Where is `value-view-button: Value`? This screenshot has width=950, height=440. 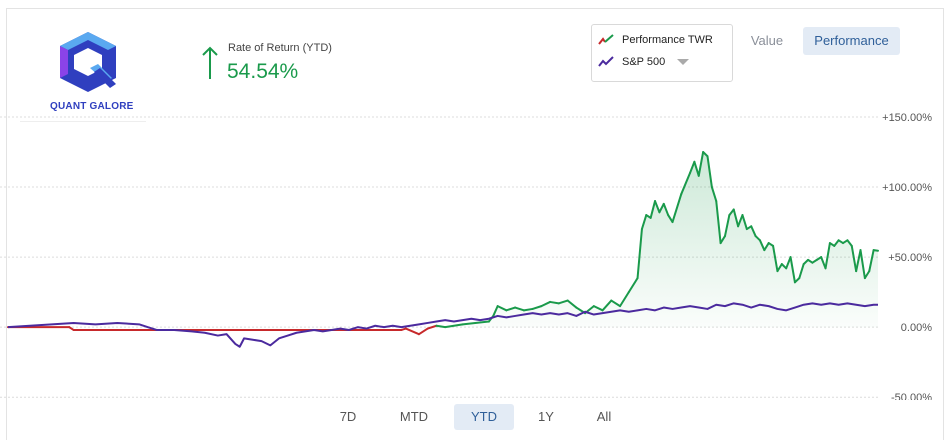
value-view-button: Value is located at coordinates (767, 40).